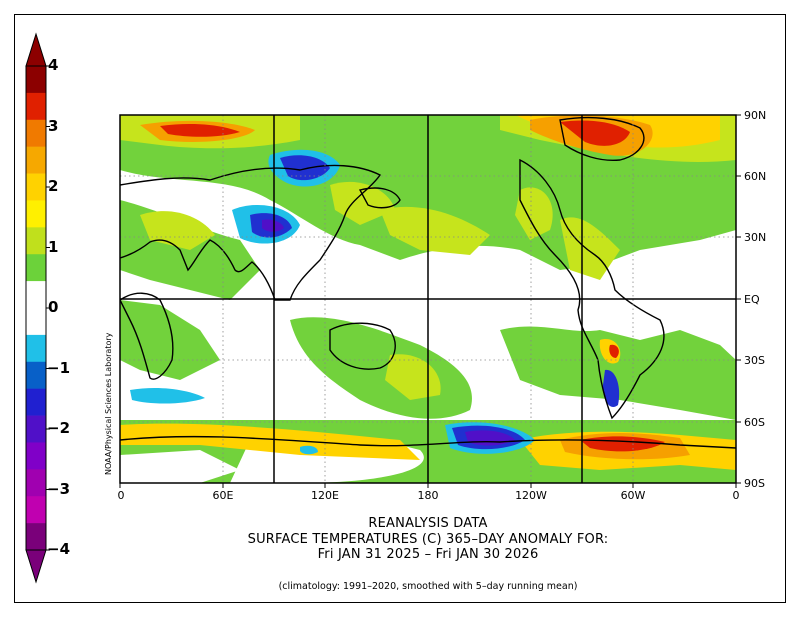 This screenshot has height=618, width=800. What do you see at coordinates (53, 65) in the screenshot?
I see `colorbar-tick-label: 4` at bounding box center [53, 65].